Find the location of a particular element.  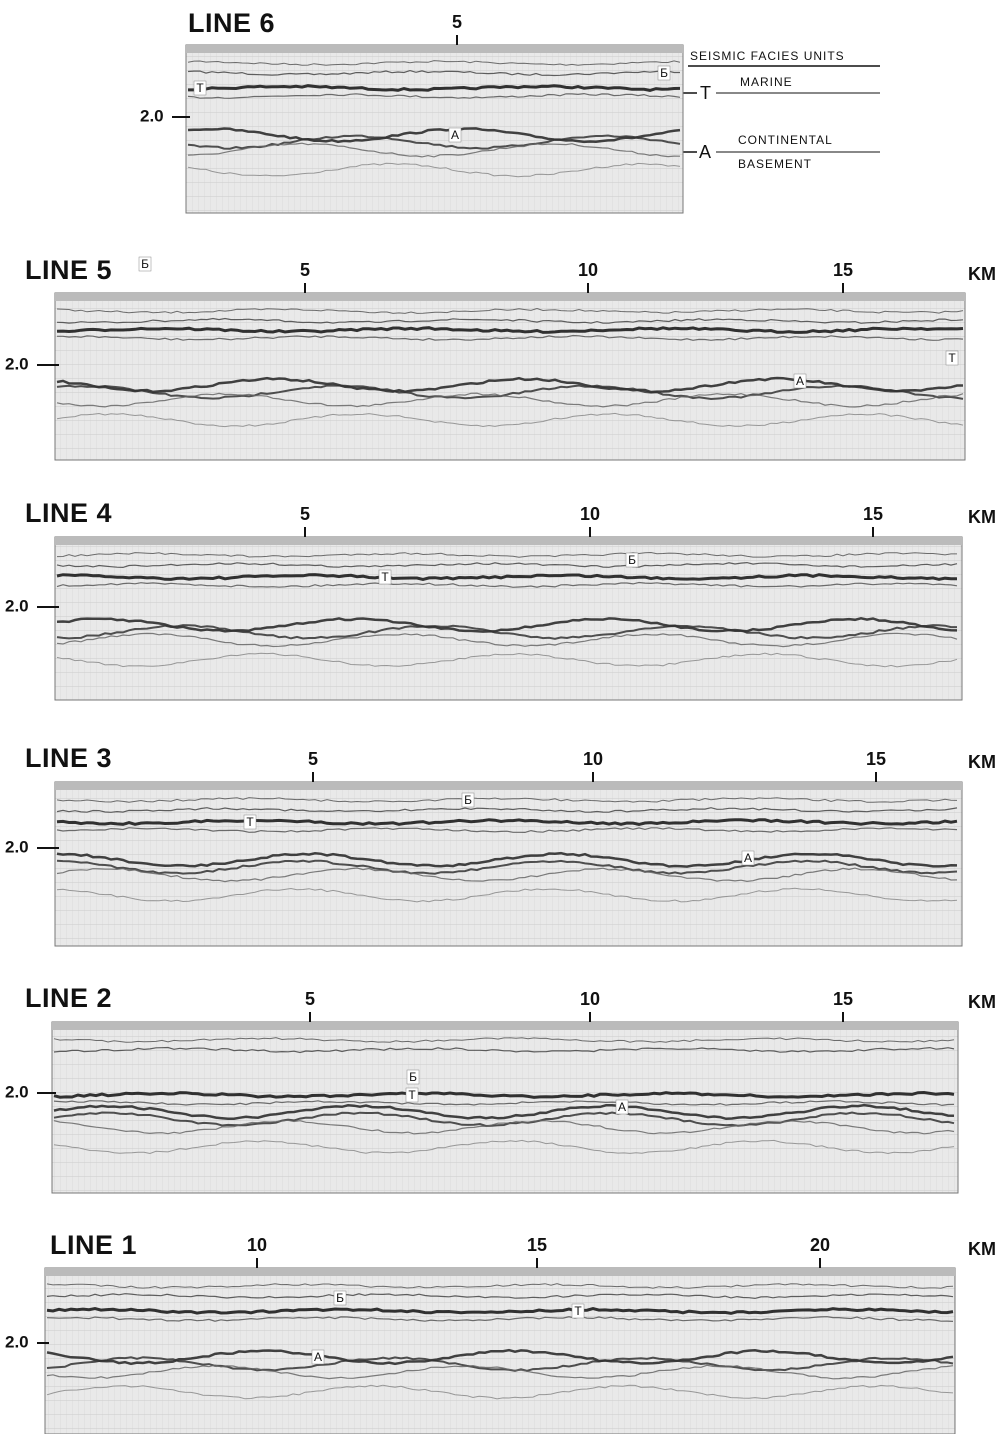

line-title: LINE 1 is located at coordinates (93, 1245).